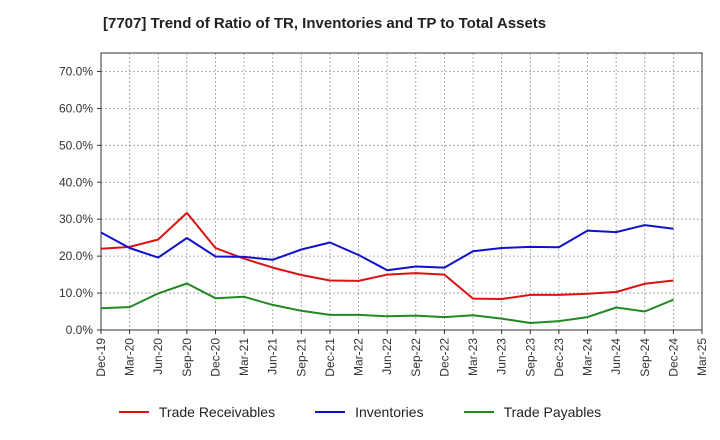 The width and height of the screenshot is (720, 440). I want to click on x-tick-label: Dec-19, so click(101, 357).